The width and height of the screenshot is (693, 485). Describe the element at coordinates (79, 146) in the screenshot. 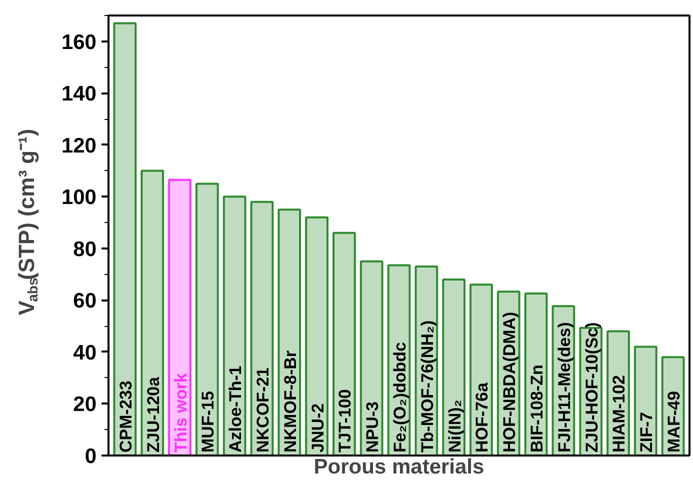

I see `y-tick-label: 120` at that location.